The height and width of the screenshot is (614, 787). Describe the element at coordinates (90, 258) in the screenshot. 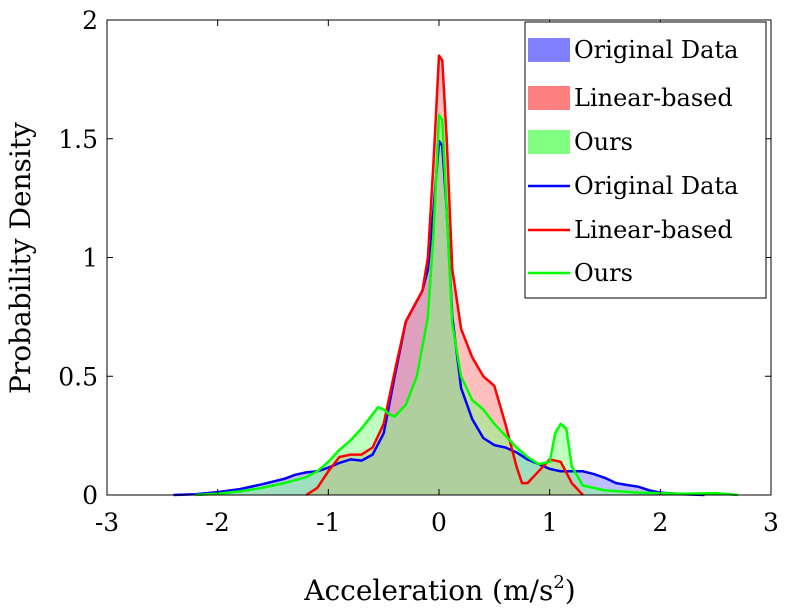

I see `y-tick-label: 1` at that location.